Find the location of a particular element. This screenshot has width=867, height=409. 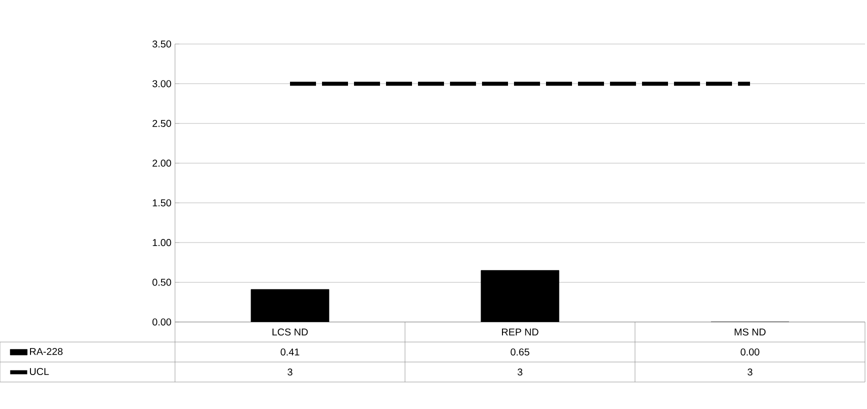

y-tick-label: 2.50 is located at coordinates (162, 123).